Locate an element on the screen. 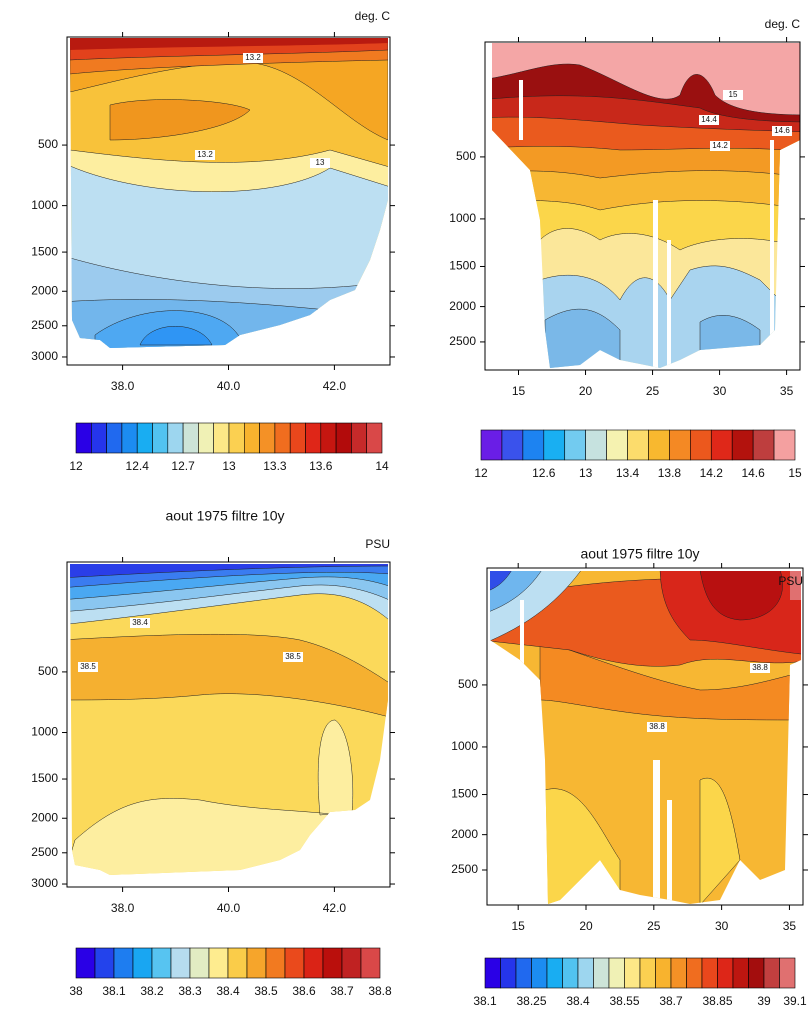  x-tick-label: 42.0 is located at coordinates (335, 908).